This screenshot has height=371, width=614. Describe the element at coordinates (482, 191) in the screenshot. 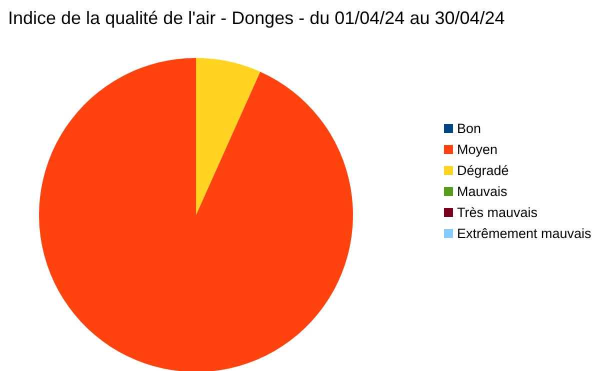

I see `legend-label: Mauvais` at that location.